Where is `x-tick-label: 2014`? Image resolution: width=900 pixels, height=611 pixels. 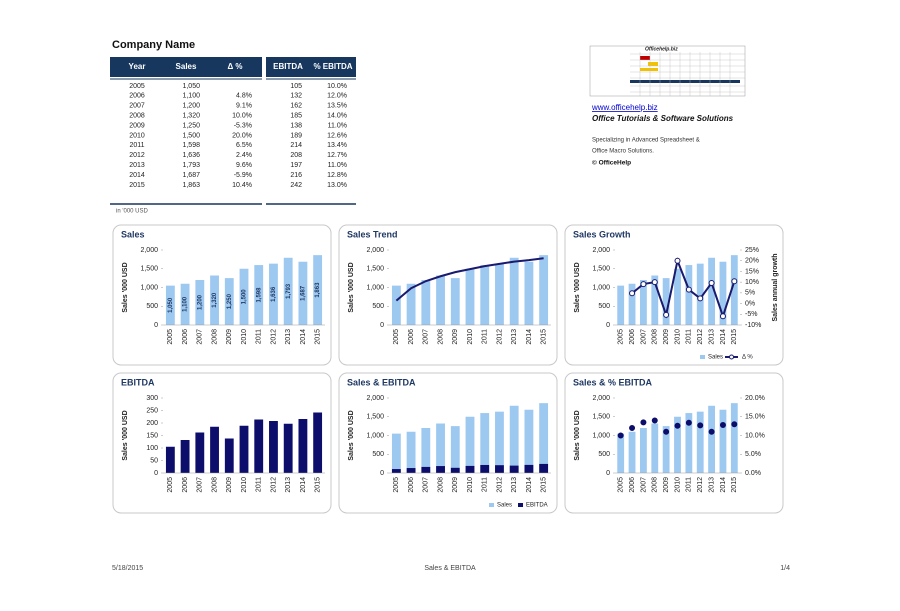
x-tick-label: 2014 is located at coordinates (529, 337).